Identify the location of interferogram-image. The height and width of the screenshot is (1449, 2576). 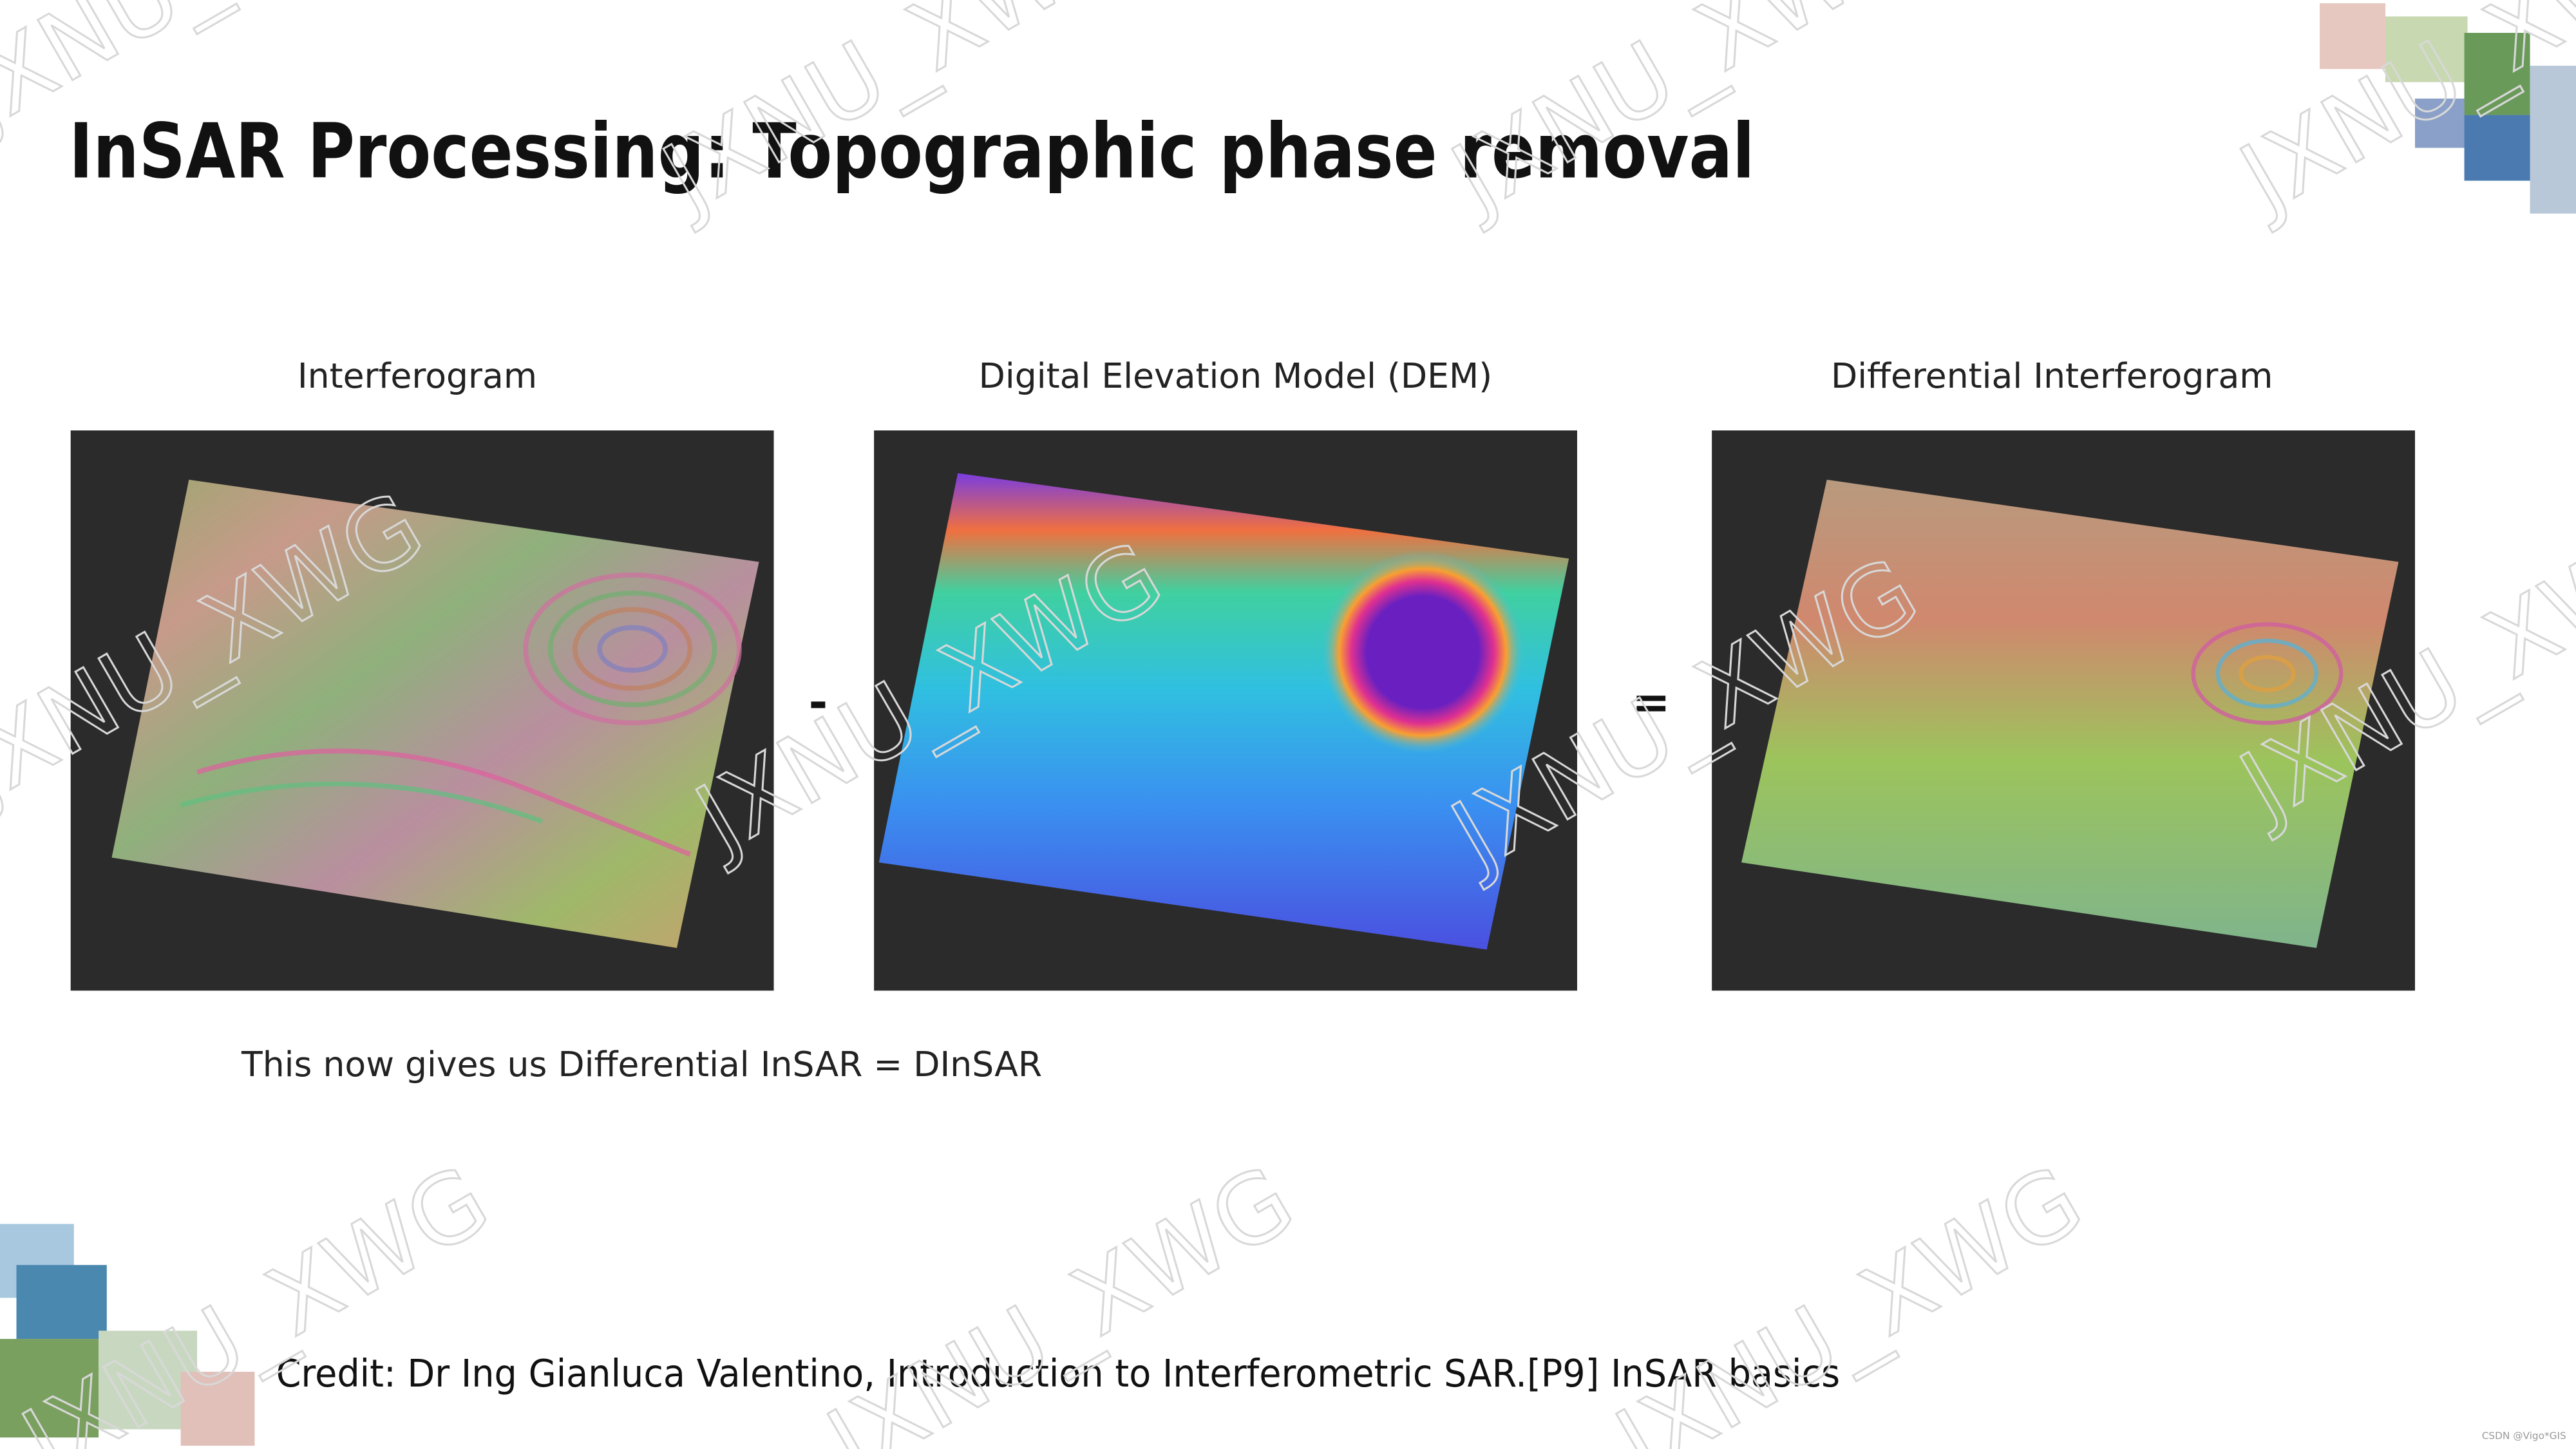
(422, 711).